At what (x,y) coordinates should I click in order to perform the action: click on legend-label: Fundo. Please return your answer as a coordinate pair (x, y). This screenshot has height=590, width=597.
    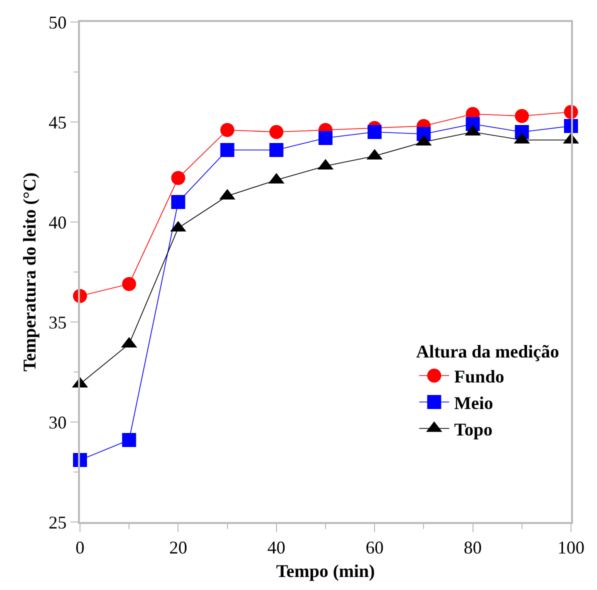
    Looking at the image, I should click on (479, 376).